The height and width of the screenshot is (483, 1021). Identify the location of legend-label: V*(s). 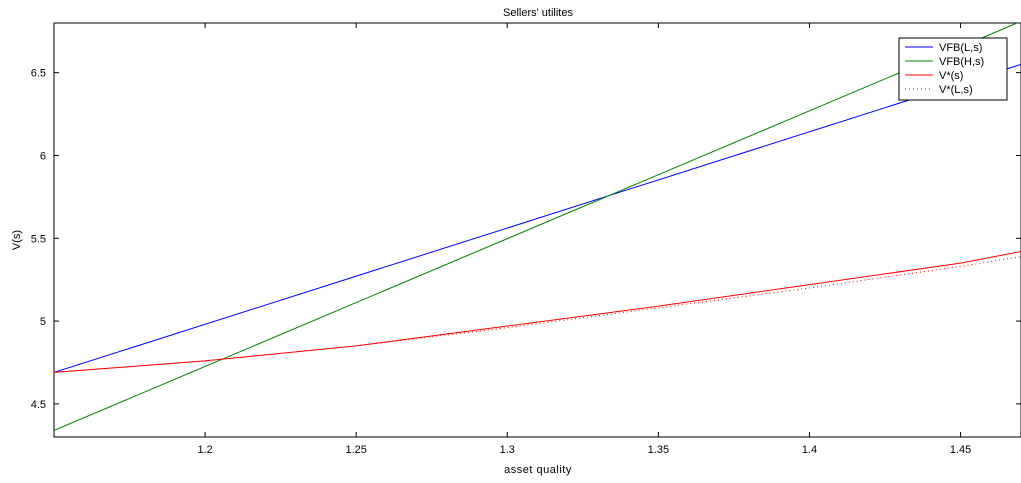
(951, 76).